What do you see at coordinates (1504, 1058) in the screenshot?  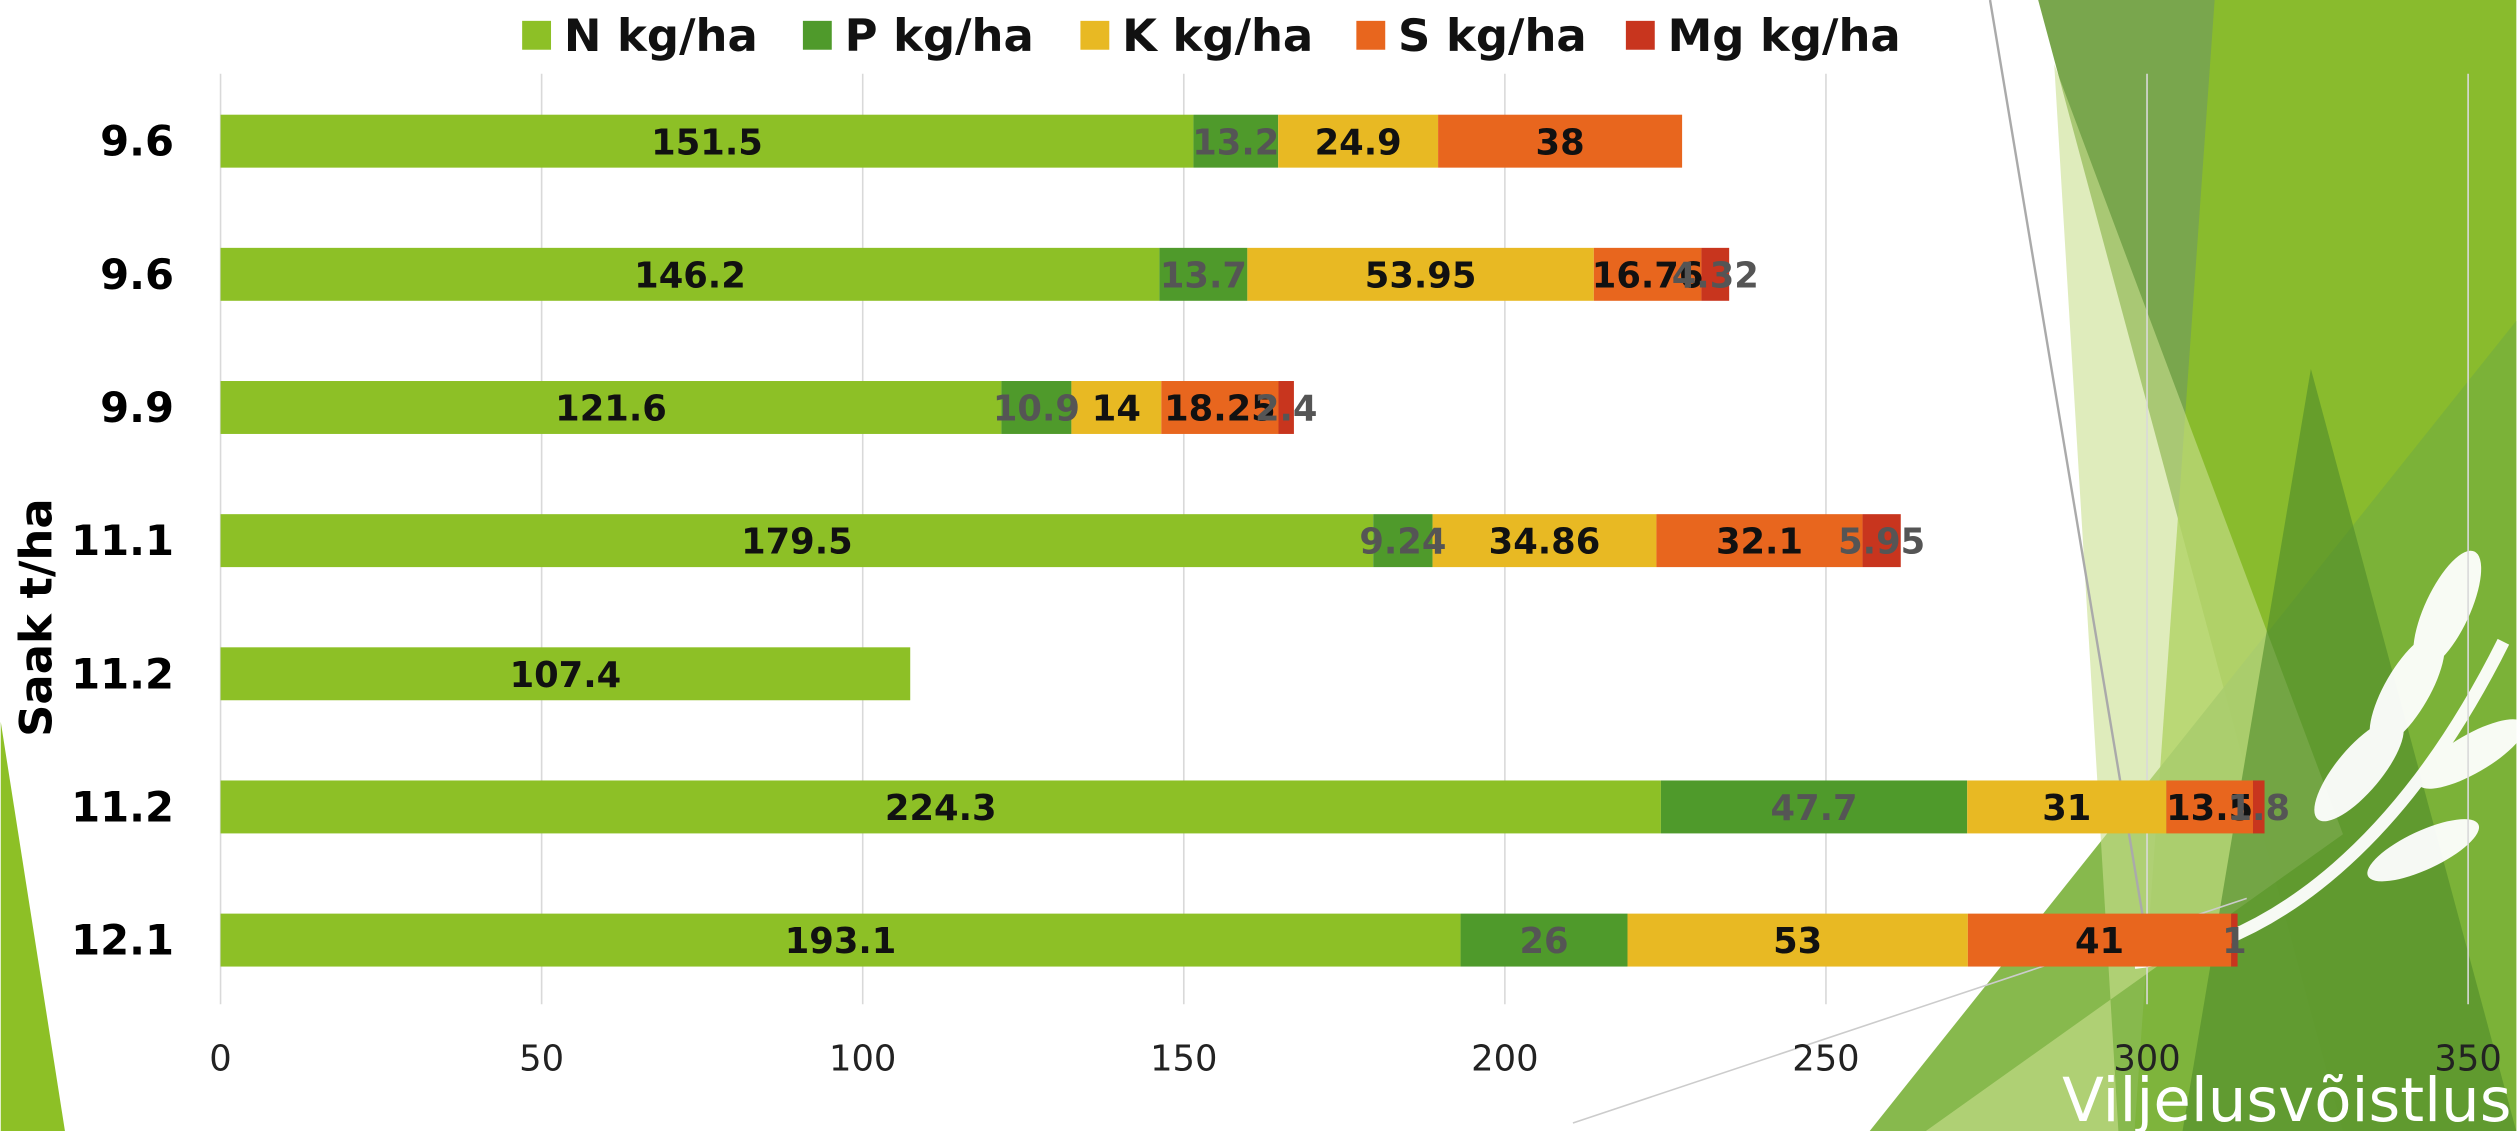 I see `x-tick-label: 200` at bounding box center [1504, 1058].